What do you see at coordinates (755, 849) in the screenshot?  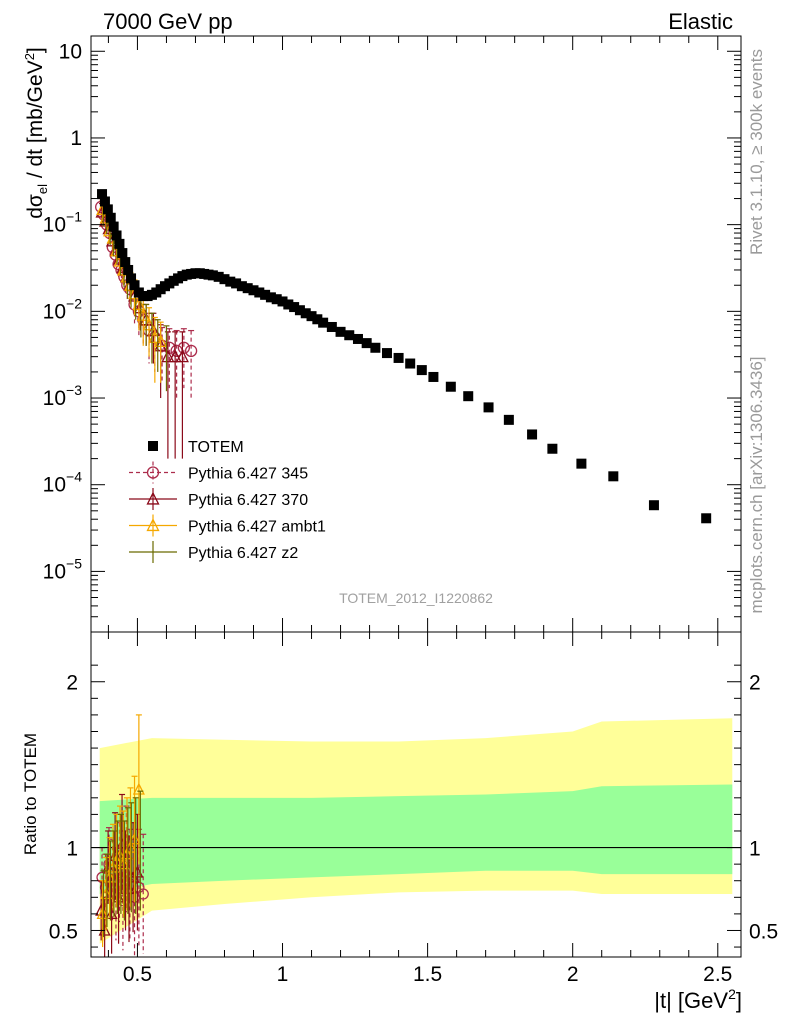 I see `y-tick-label-right: 1` at bounding box center [755, 849].